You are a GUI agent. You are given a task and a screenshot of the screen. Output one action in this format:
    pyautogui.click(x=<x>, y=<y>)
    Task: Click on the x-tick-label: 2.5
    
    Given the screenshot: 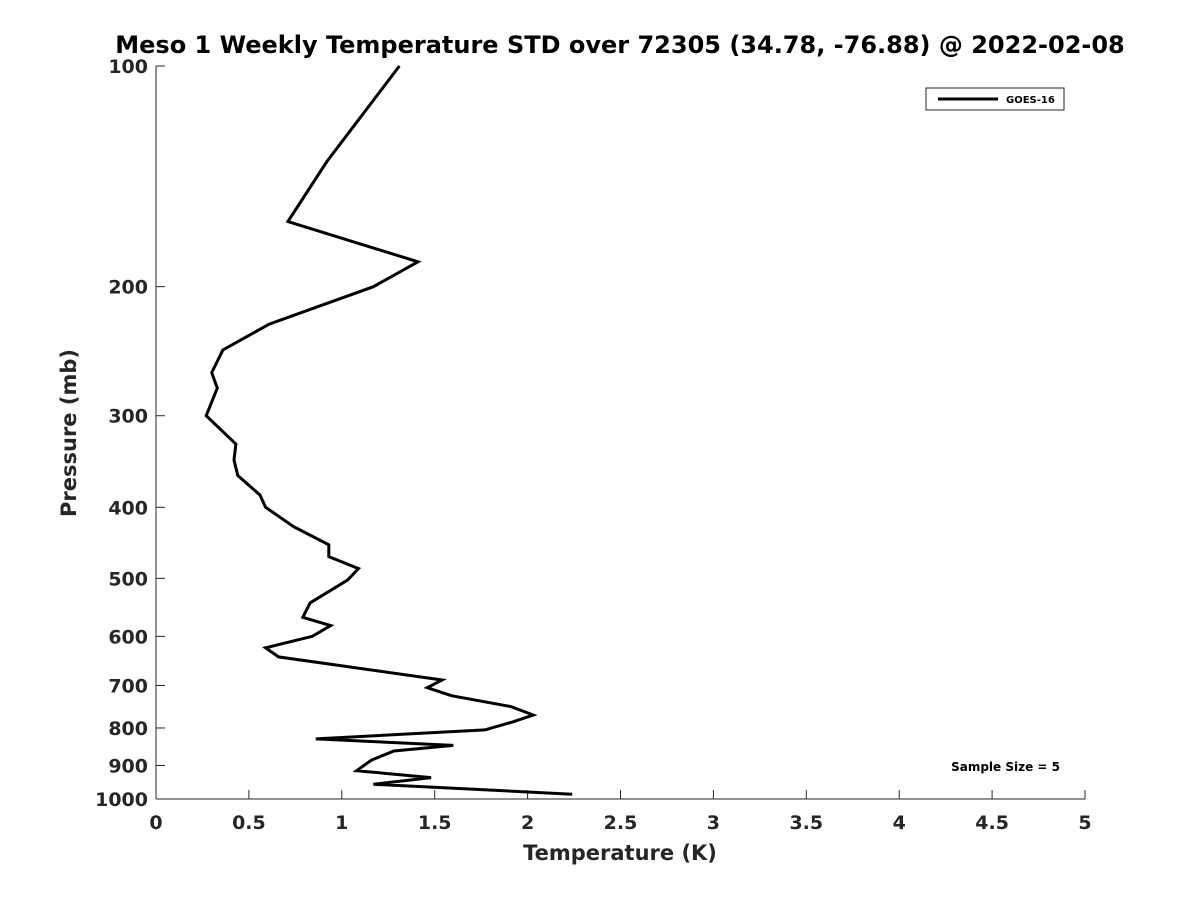 What is the action you would take?
    pyautogui.click(x=621, y=823)
    